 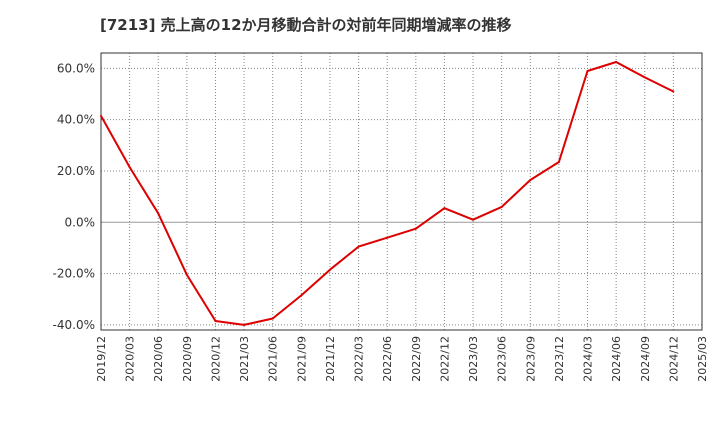 What do you see at coordinates (76, 171) in the screenshot?
I see `y-tick-label: 20.0%` at bounding box center [76, 171].